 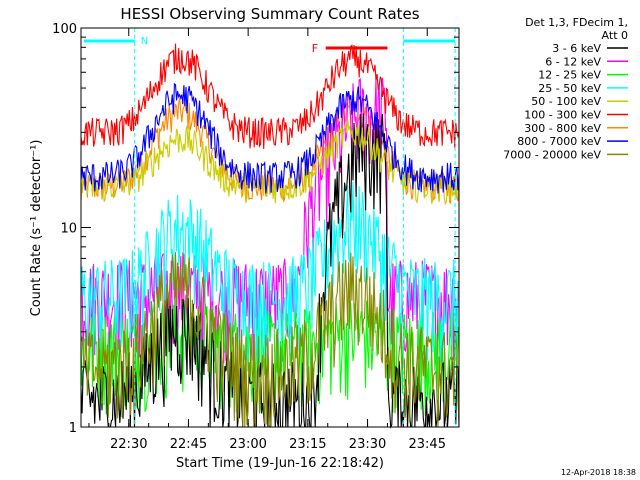 I want to click on chart-title: HESSI Observing Summary Count Rates, so click(x=269, y=14).